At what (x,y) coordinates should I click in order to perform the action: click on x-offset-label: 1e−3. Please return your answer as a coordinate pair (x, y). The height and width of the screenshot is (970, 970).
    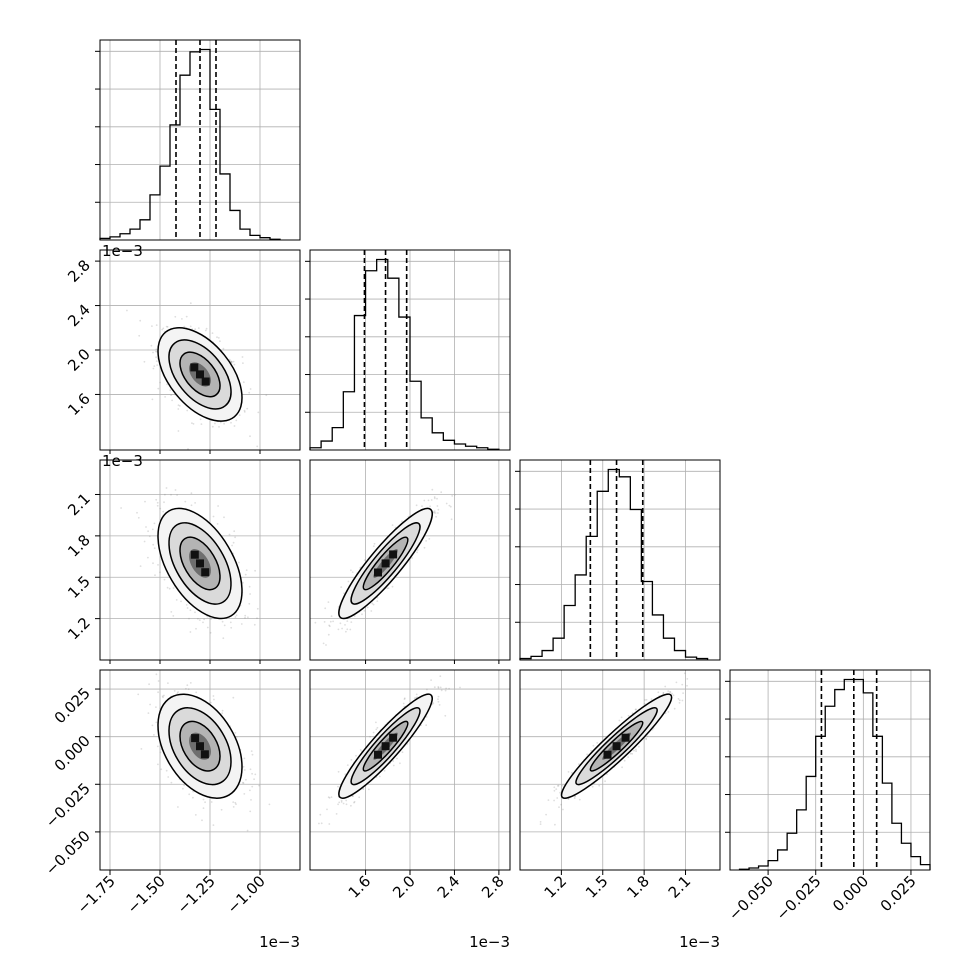
    Looking at the image, I should click on (699, 942).